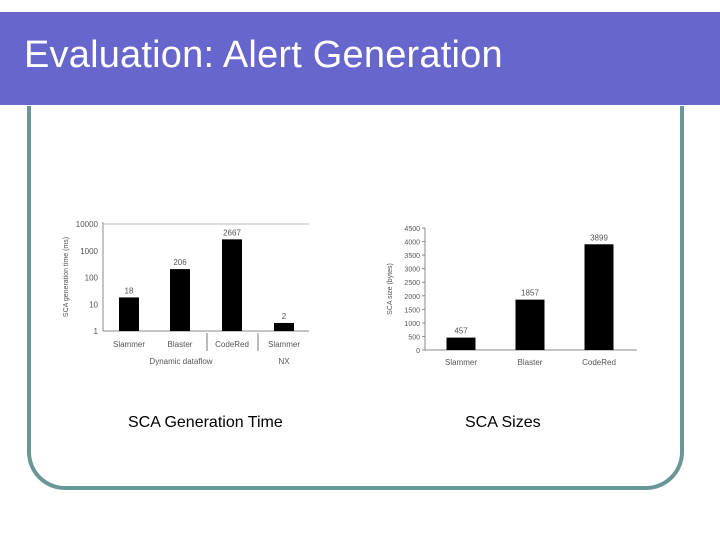  I want to click on chart1-data-label: 2, so click(284, 316).